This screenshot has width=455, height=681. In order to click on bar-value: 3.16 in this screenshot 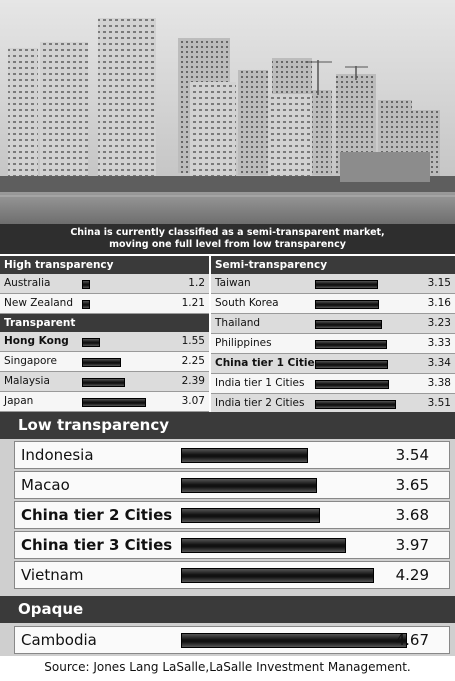, I will do `click(439, 303)`.